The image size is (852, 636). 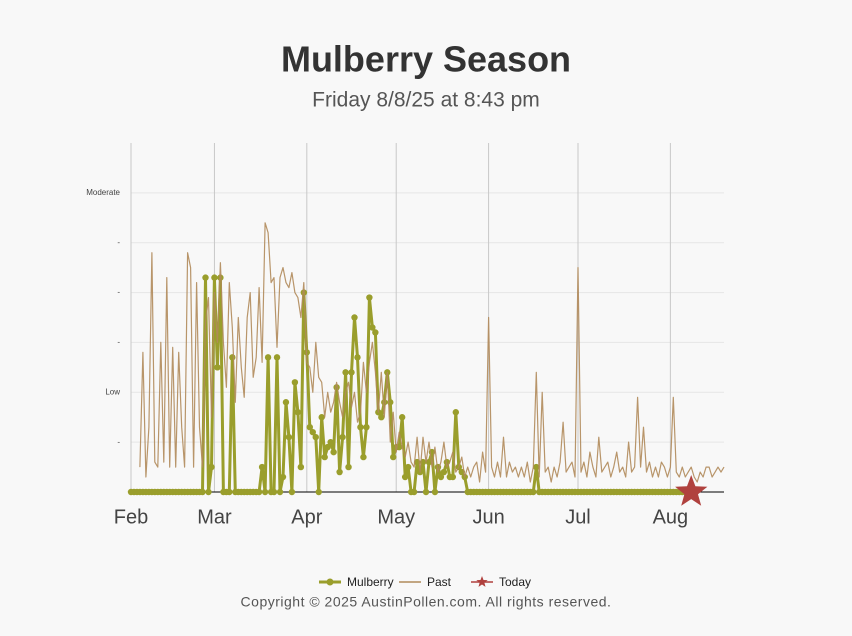 I want to click on today-marker, so click(x=691, y=490).